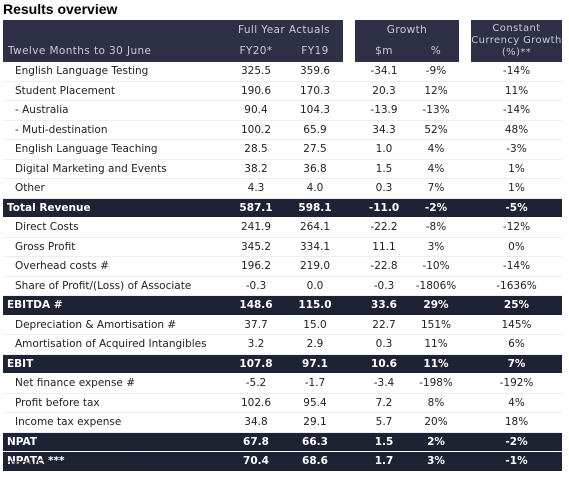 This screenshot has height=477, width=569. What do you see at coordinates (282, 227) in the screenshot?
I see `table-row: Direct Costs 241.9 264.1 -22.2 -8% -12%` at bounding box center [282, 227].